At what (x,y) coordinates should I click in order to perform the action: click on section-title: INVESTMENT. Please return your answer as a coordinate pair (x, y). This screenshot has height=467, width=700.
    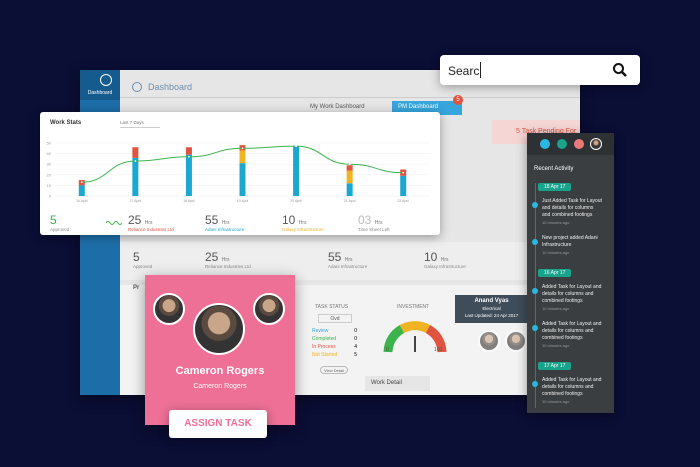
    Looking at the image, I should click on (413, 307).